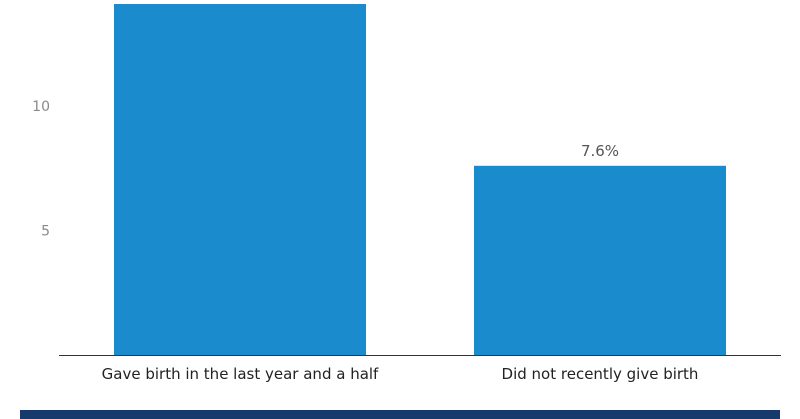 This screenshot has height=419, width=800. What do you see at coordinates (240, 374) in the screenshot?
I see `x-tick-label-1: Gave birth in the last year and a half` at bounding box center [240, 374].